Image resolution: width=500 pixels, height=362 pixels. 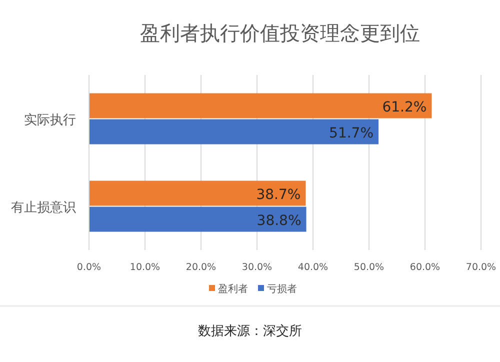 What do you see at coordinates (404, 107) in the screenshot?
I see `data-label: 61.2%` at bounding box center [404, 107].